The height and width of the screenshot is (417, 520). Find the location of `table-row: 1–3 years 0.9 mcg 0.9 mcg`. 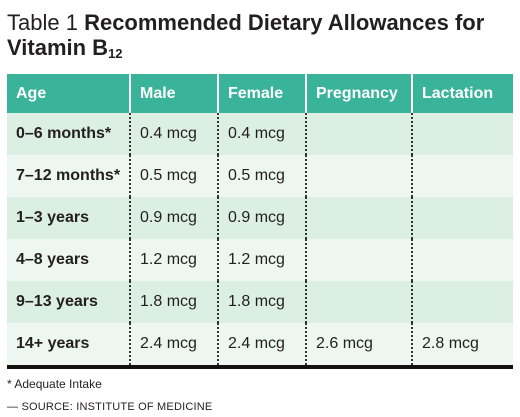

table-row: 1–3 years 0.9 mcg 0.9 mcg is located at coordinates (260, 218).